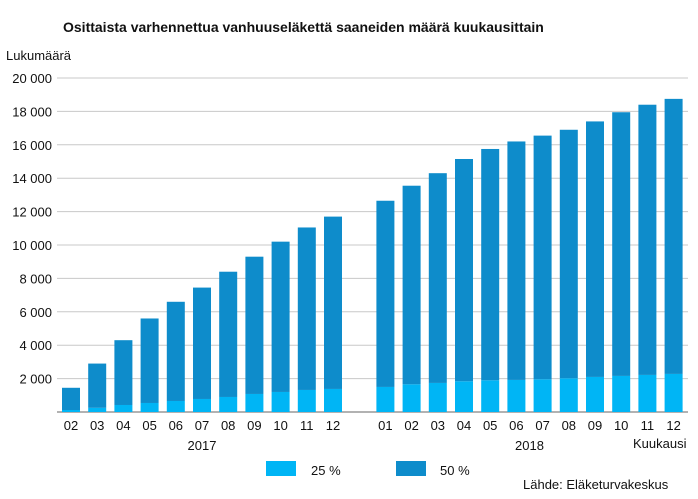  What do you see at coordinates (35, 278) in the screenshot?
I see `y-tick-label: 8 000` at bounding box center [35, 278].